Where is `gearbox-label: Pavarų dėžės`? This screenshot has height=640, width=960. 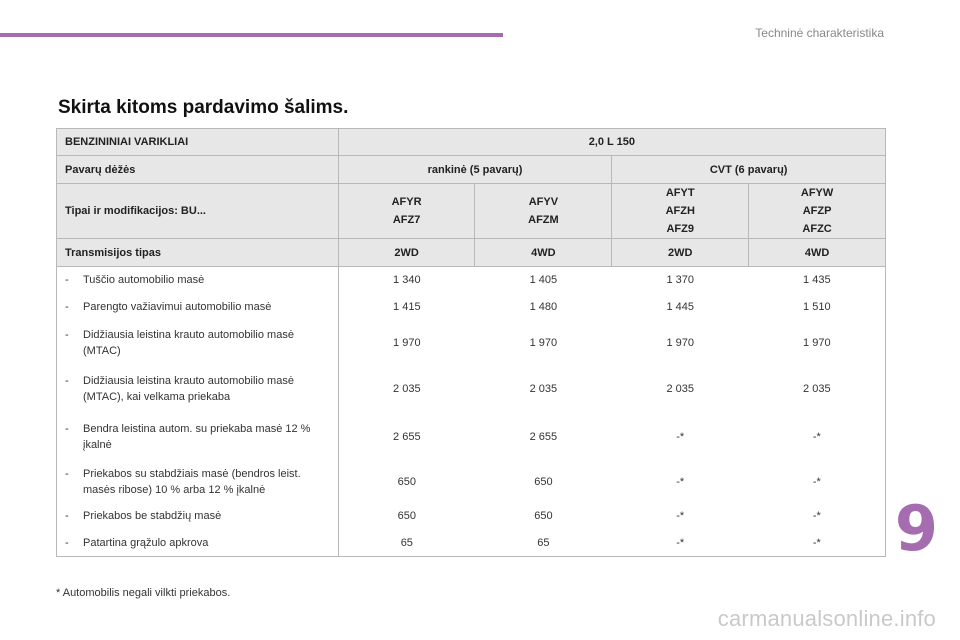
gearbox-label: Pavarų dėžės is located at coordinates (197, 169).